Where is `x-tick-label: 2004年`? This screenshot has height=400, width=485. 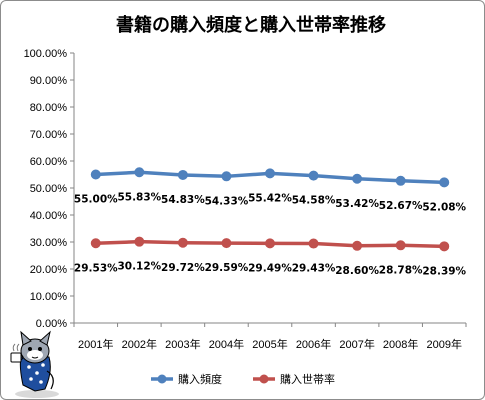
x-tick-label: 2004年 is located at coordinates (226, 344).